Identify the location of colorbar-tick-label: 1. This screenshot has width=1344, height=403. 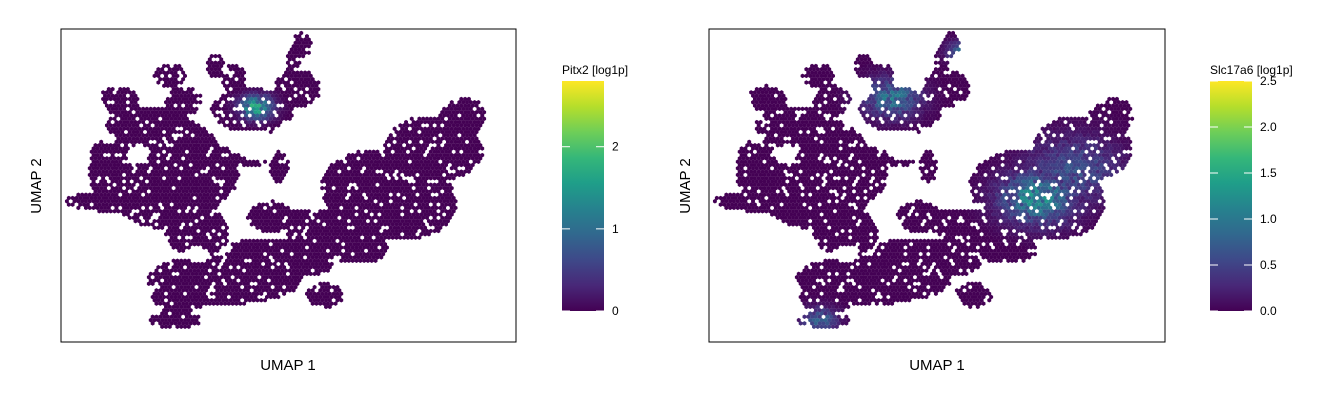
(615, 229).